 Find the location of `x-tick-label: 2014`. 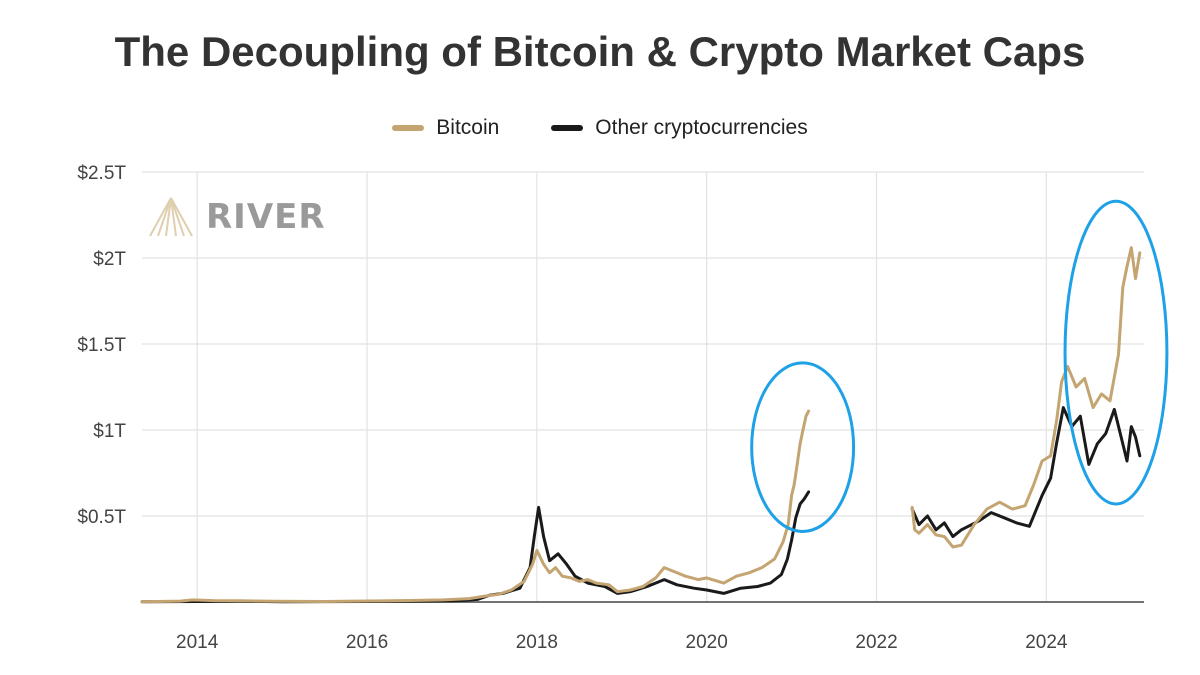

x-tick-label: 2014 is located at coordinates (197, 642).